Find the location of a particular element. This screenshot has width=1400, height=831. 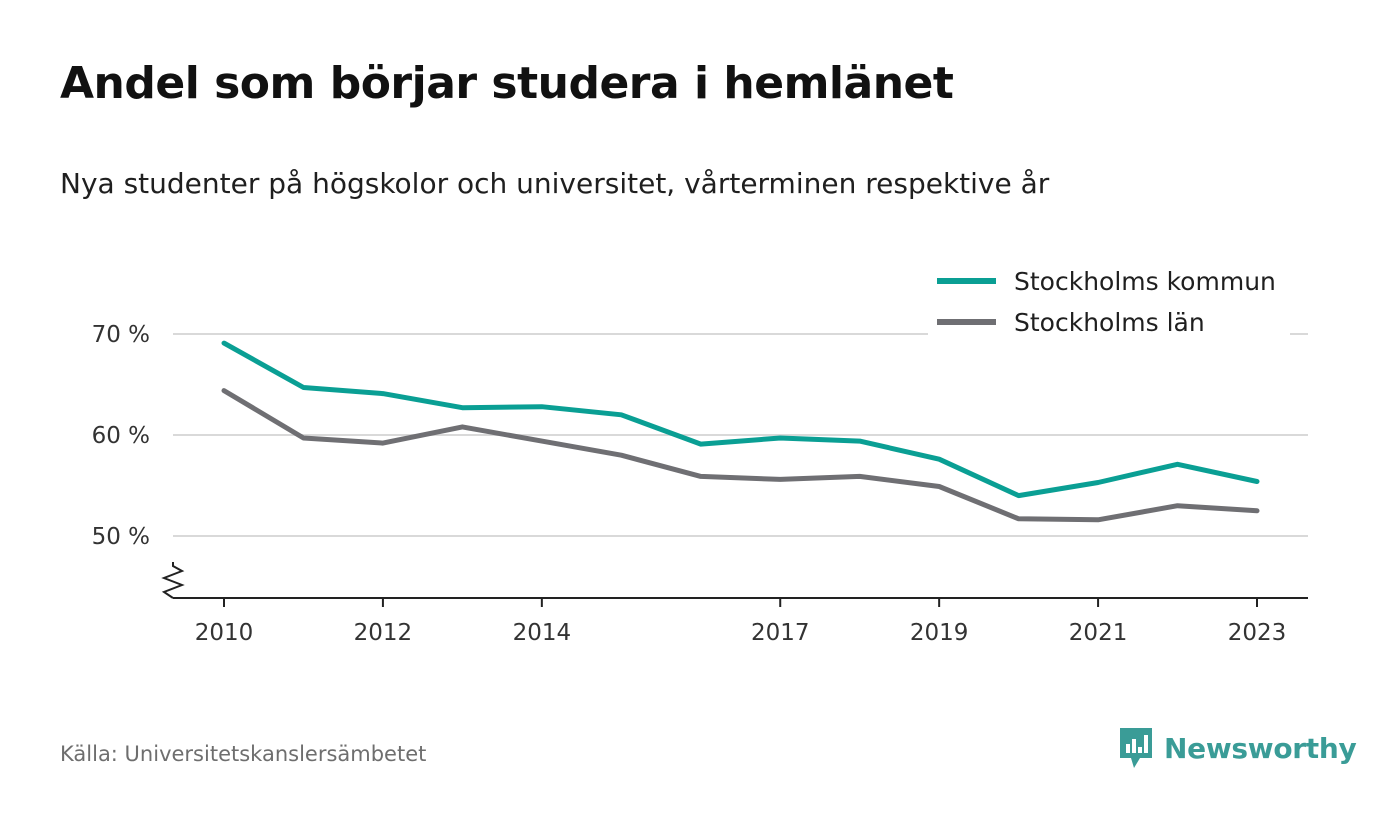

legend: Stockholms kommun Stockholms län is located at coordinates (1109, 299).